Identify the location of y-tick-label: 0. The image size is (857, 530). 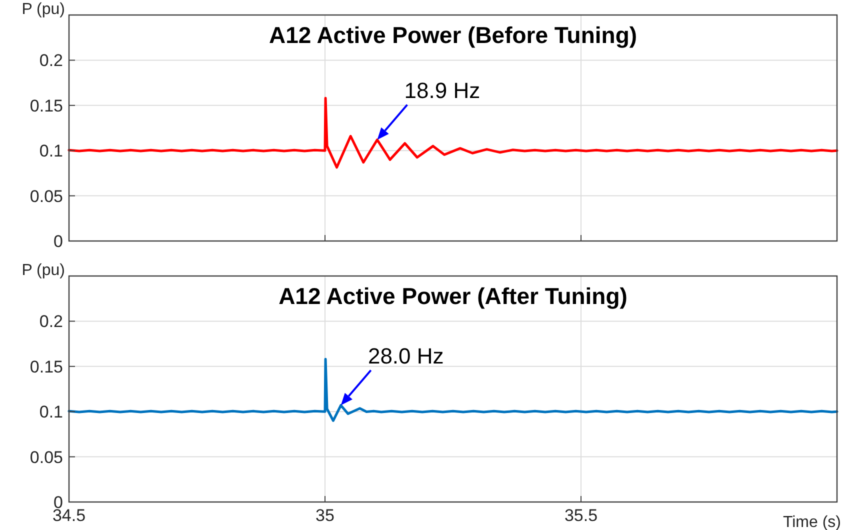
(58, 241).